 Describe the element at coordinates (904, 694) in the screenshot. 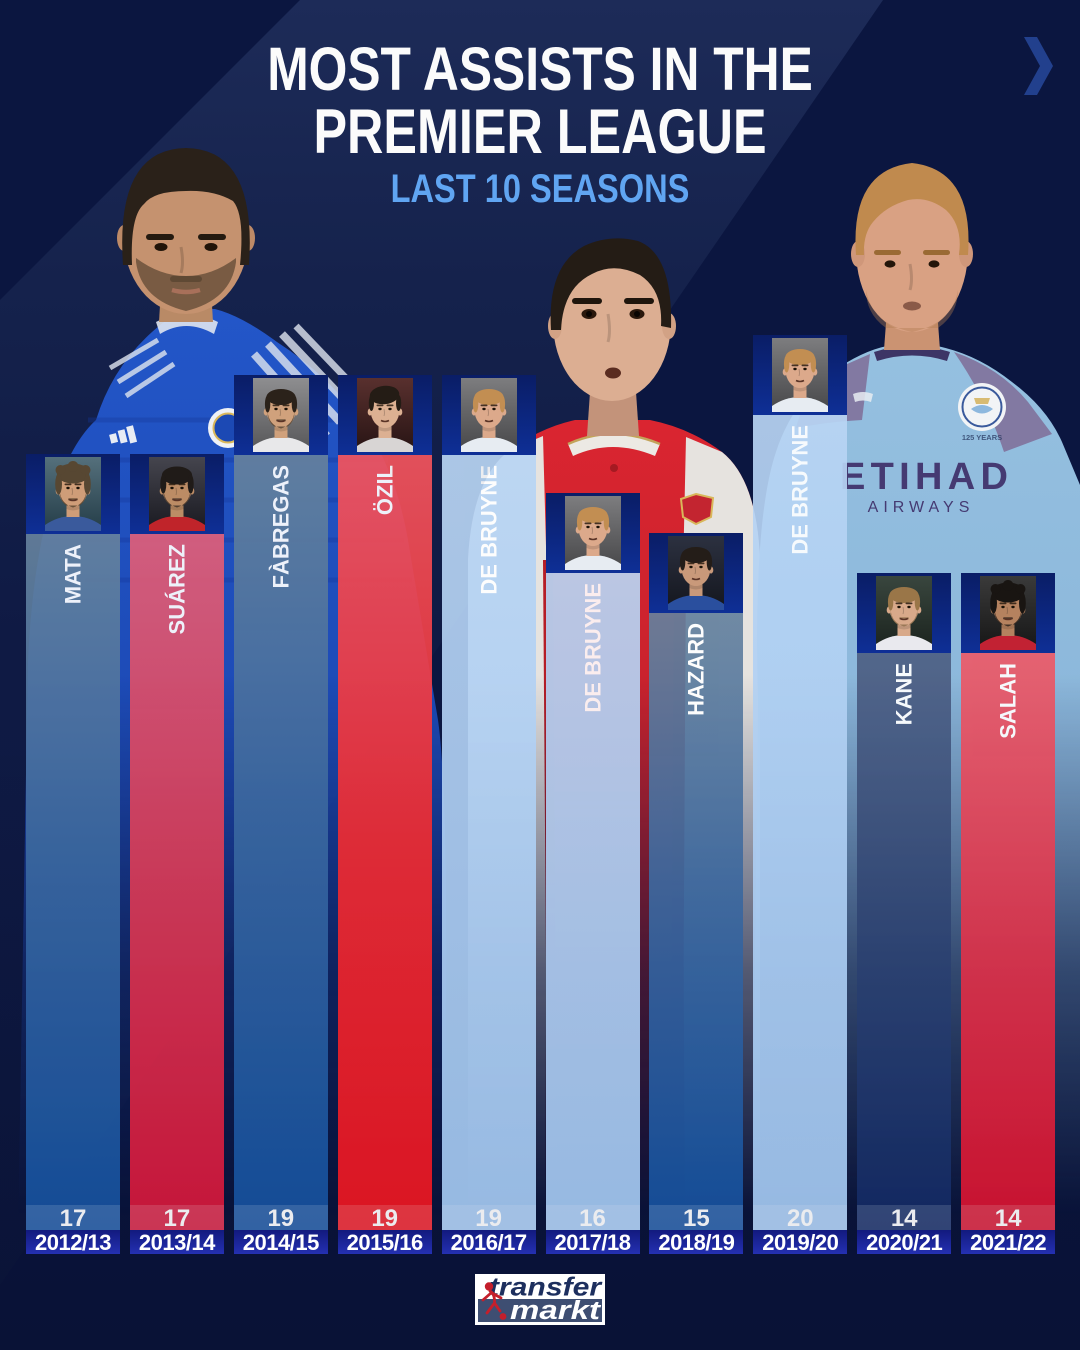

I see `svg-text: KANE` at that location.